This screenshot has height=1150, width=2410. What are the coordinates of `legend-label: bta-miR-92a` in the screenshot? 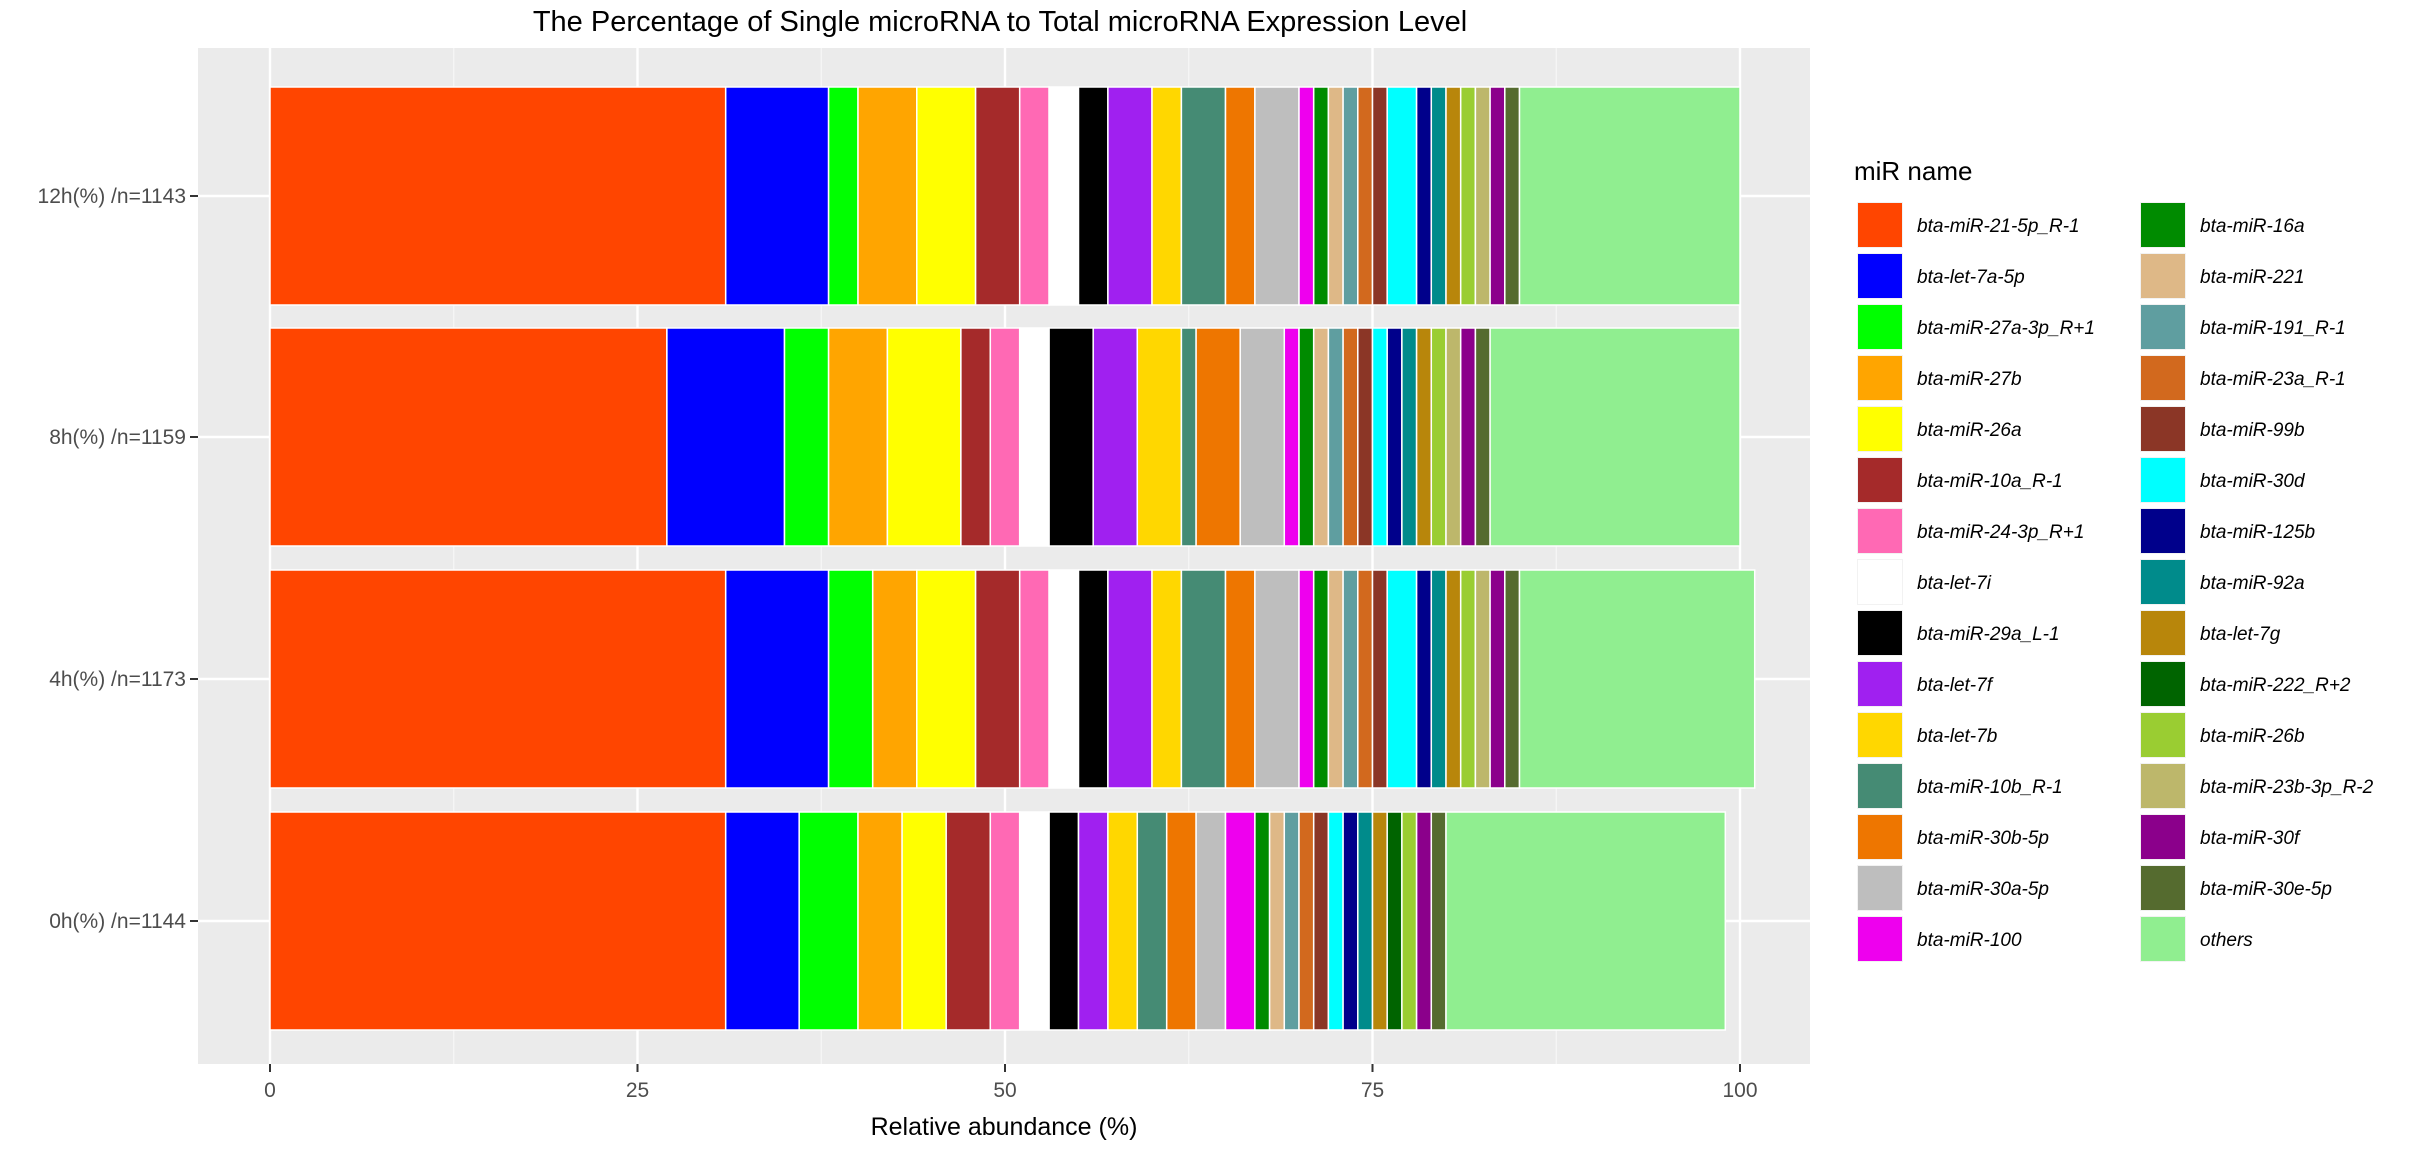 It's located at (2252, 583).